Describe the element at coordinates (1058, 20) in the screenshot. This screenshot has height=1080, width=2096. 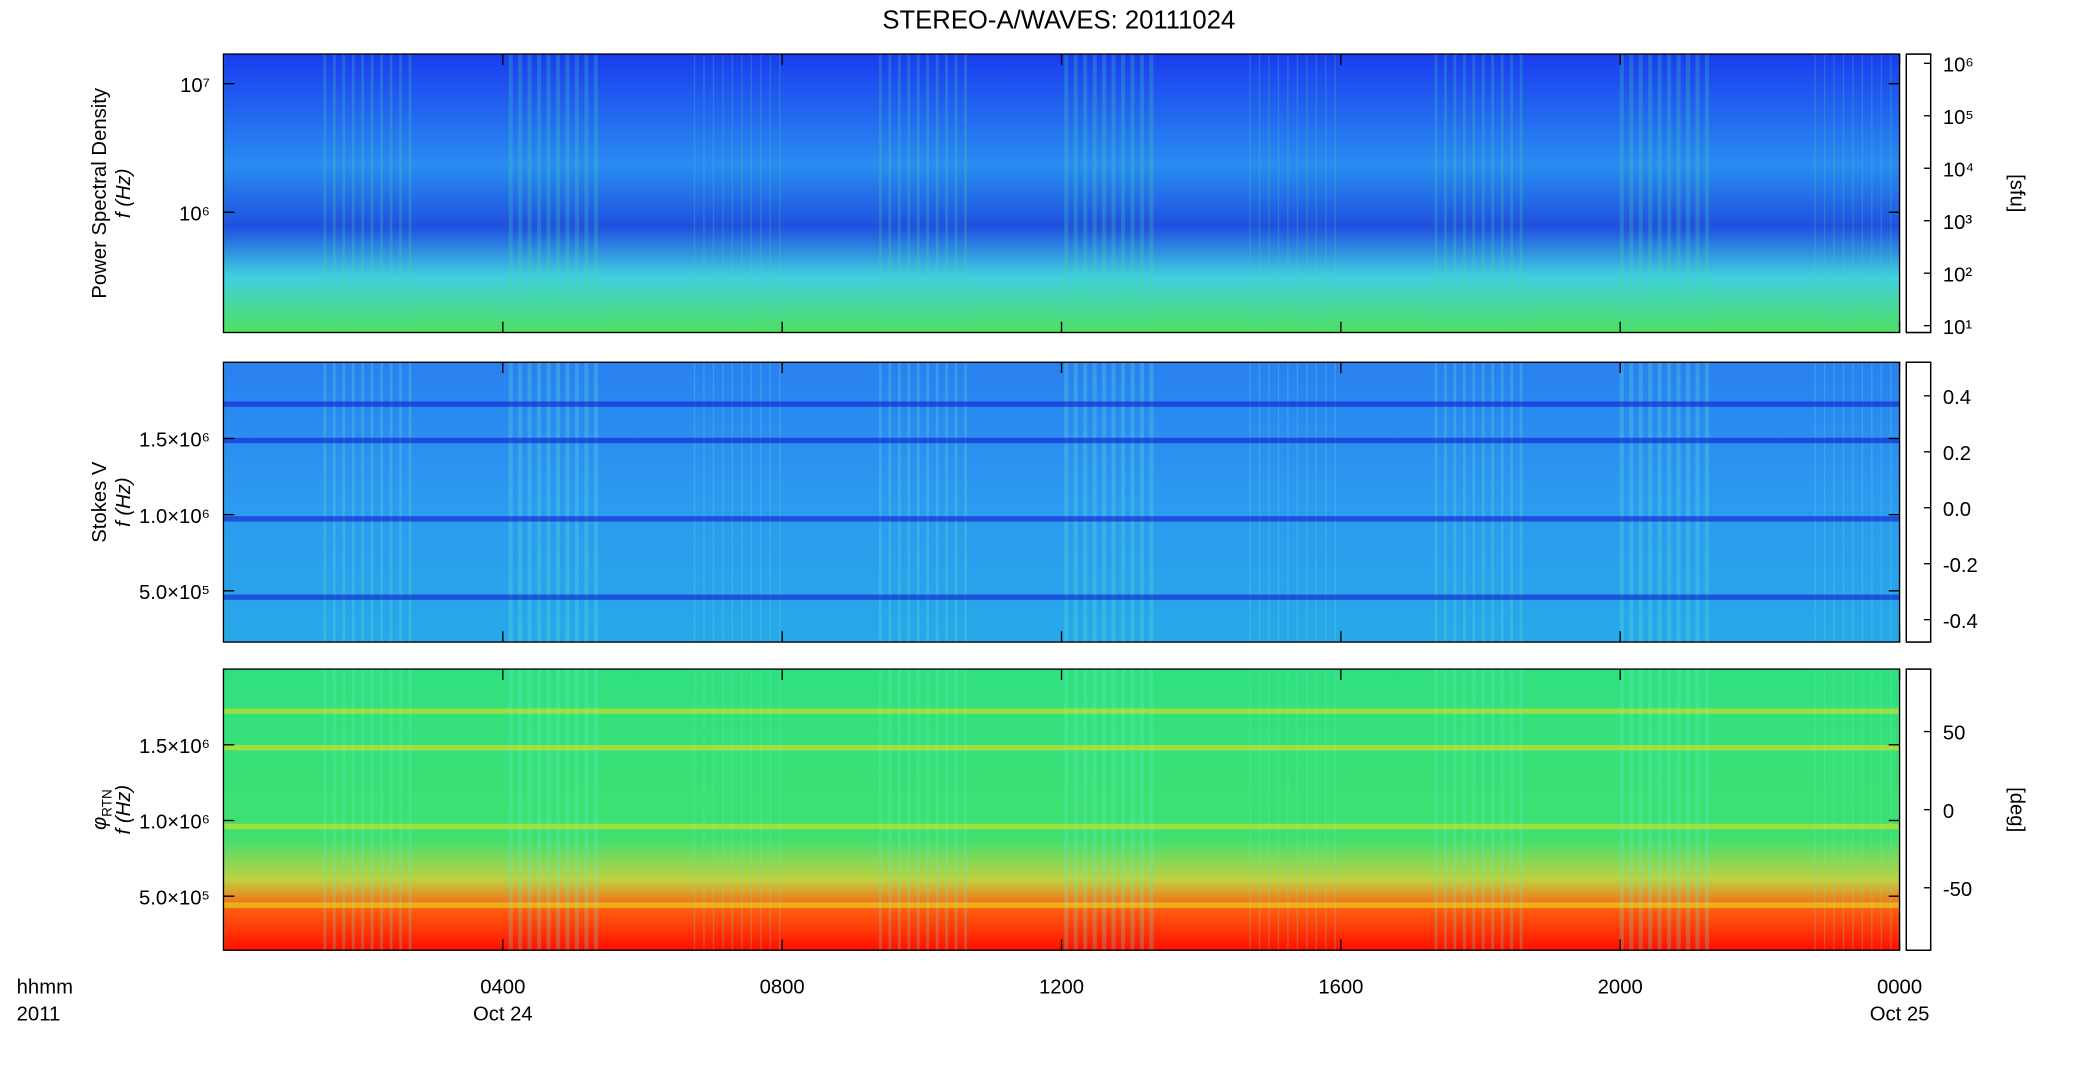
I see `chart-title: STEREO-A/WAVES: 20111024` at that location.